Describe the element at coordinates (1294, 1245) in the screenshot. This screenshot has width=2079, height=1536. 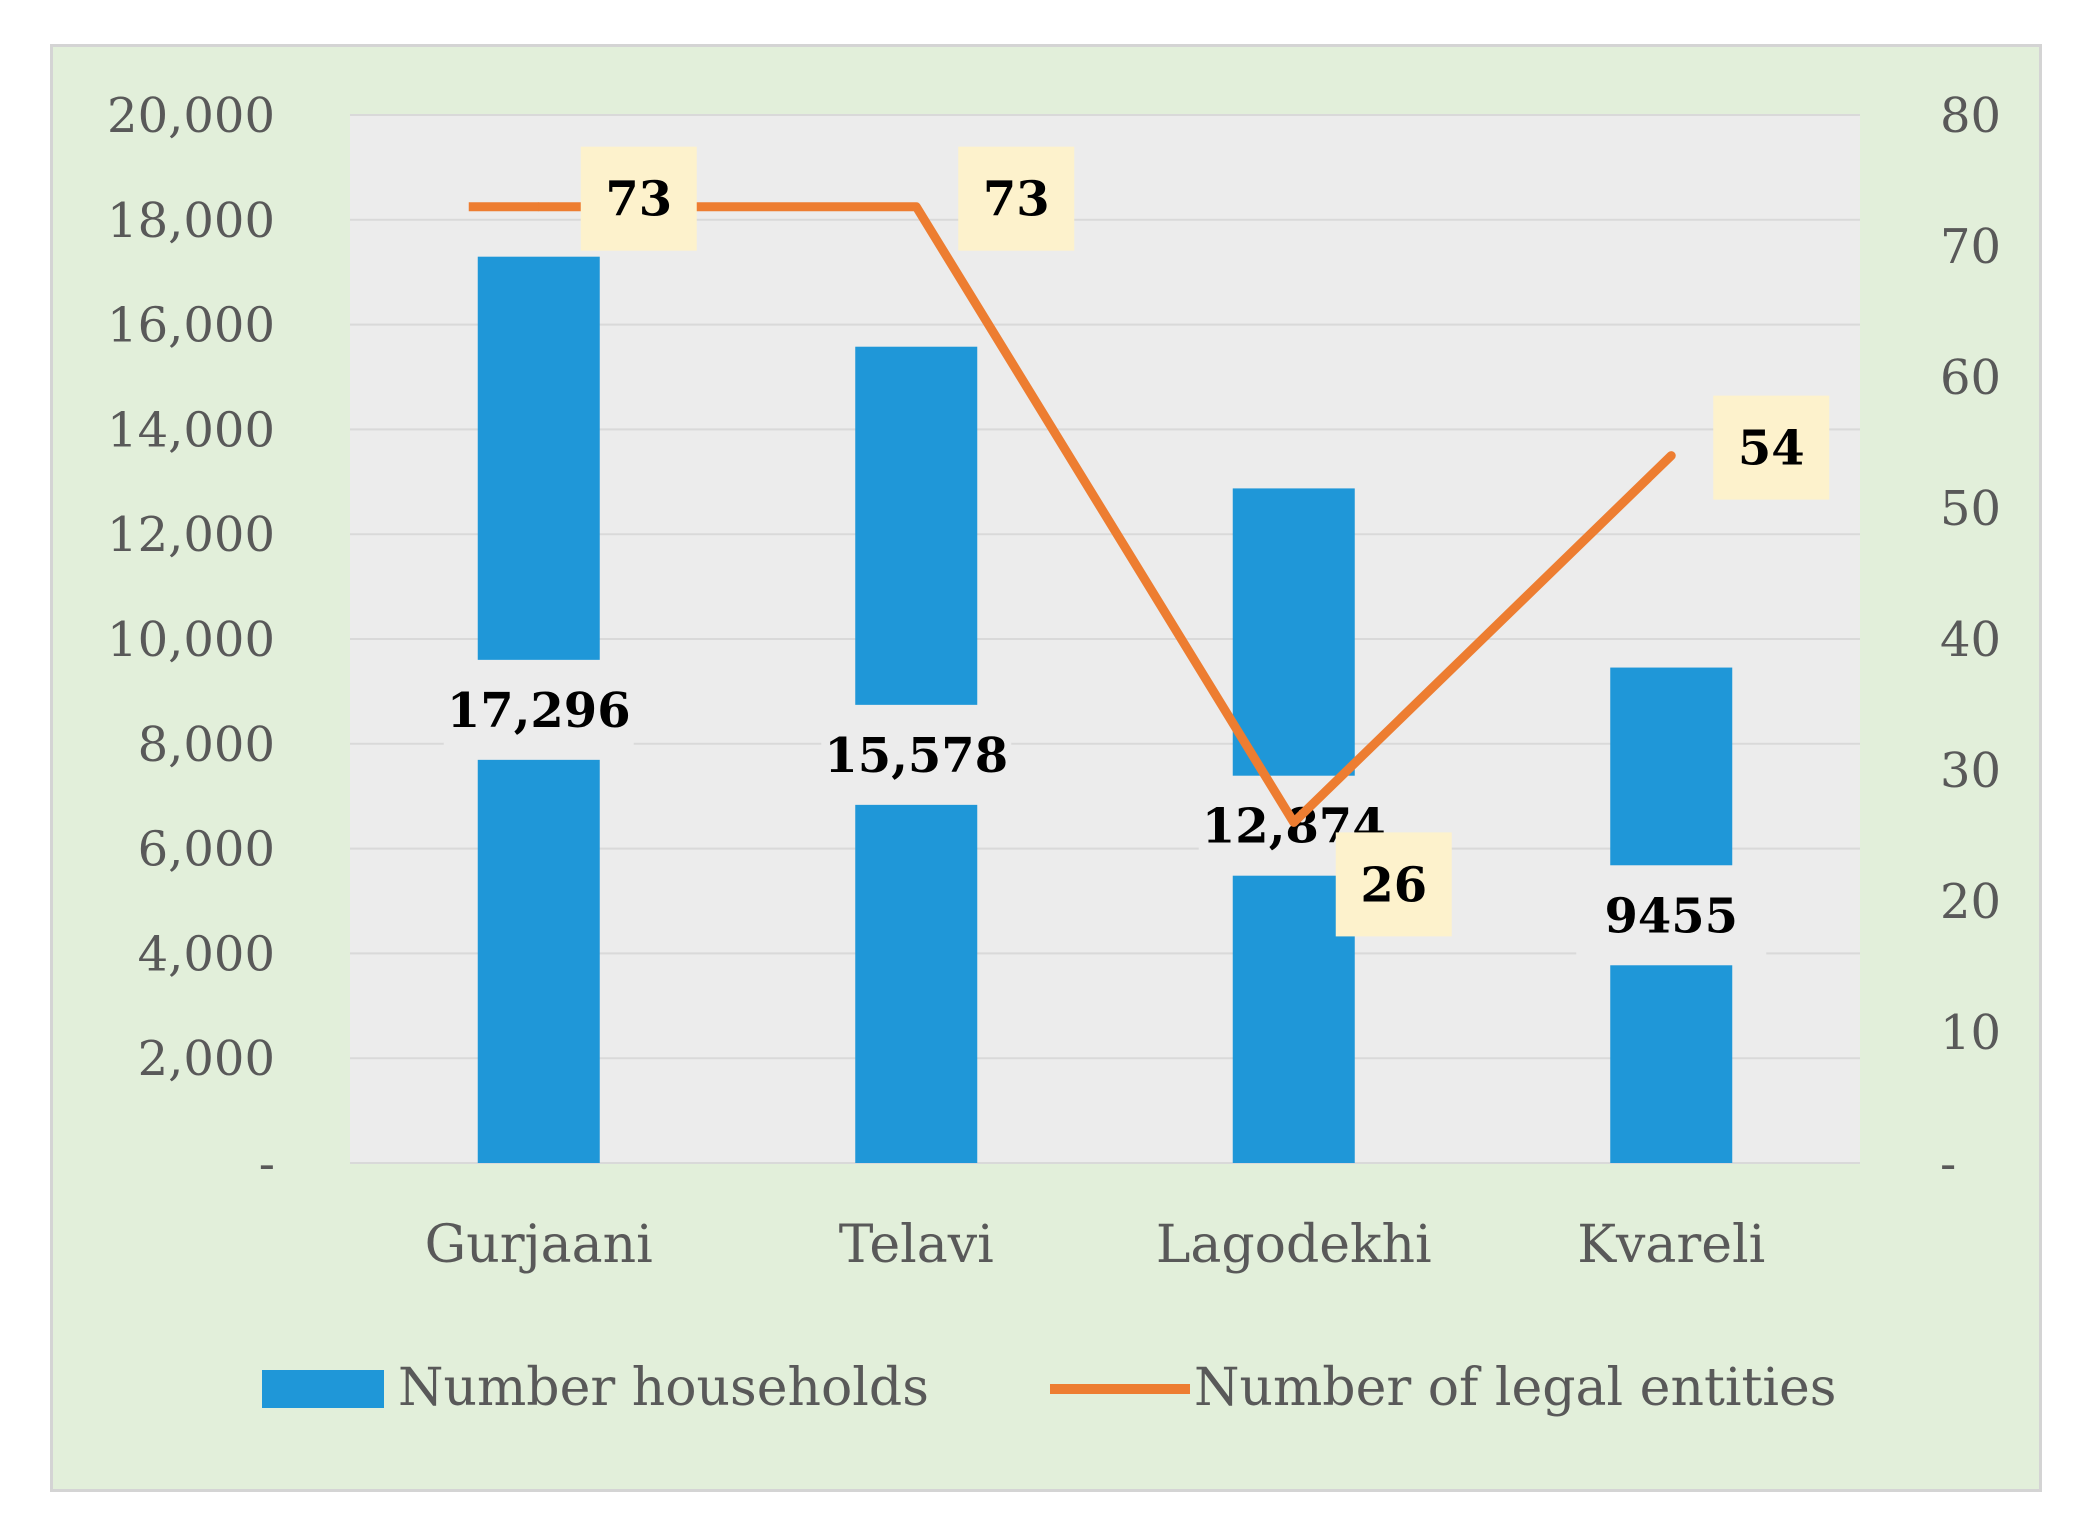
I see `category-label: Lagodekhi` at that location.